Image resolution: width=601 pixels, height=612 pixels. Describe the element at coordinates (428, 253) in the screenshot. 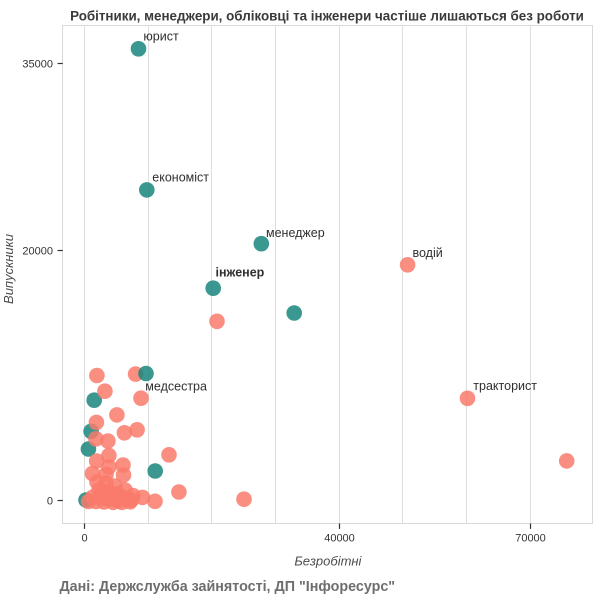

I see `svg-text: водій` at that location.